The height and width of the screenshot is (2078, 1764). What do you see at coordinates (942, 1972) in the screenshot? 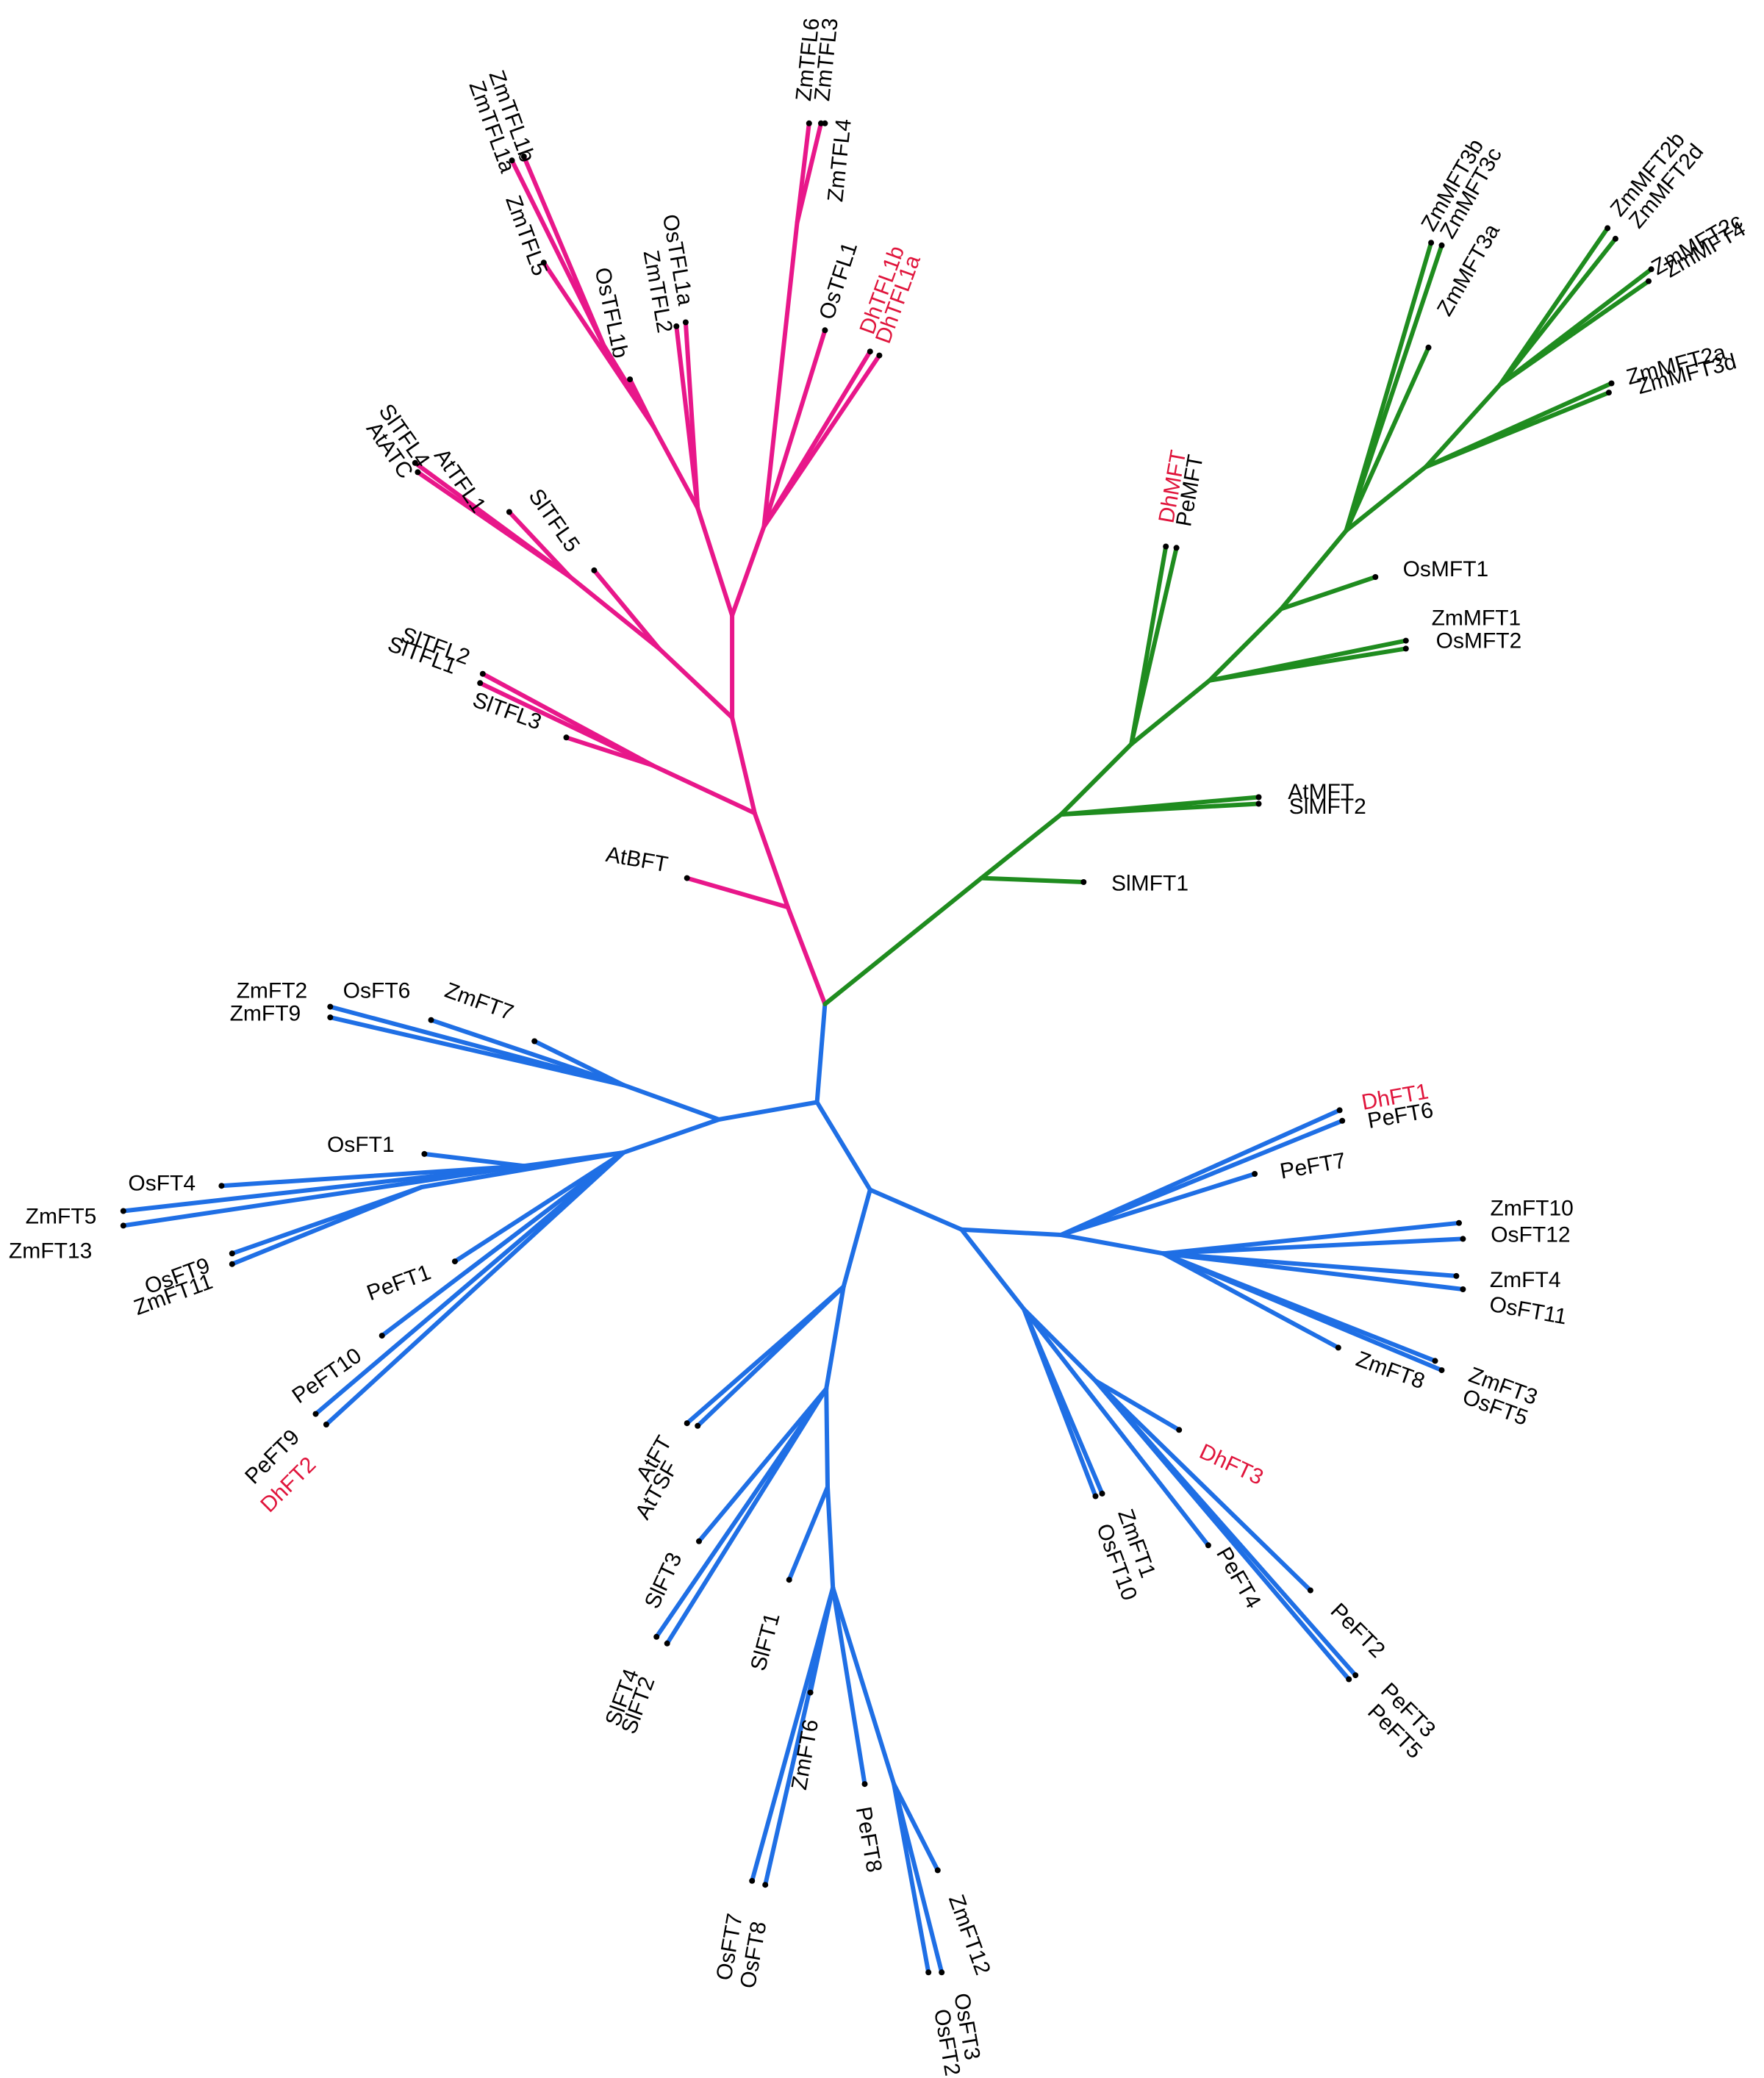
I see `tip-marker-OsFT3` at bounding box center [942, 1972].